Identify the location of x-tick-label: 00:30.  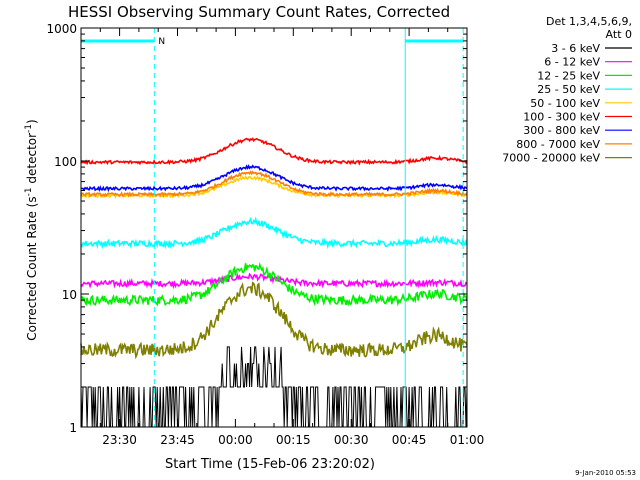
(351, 440).